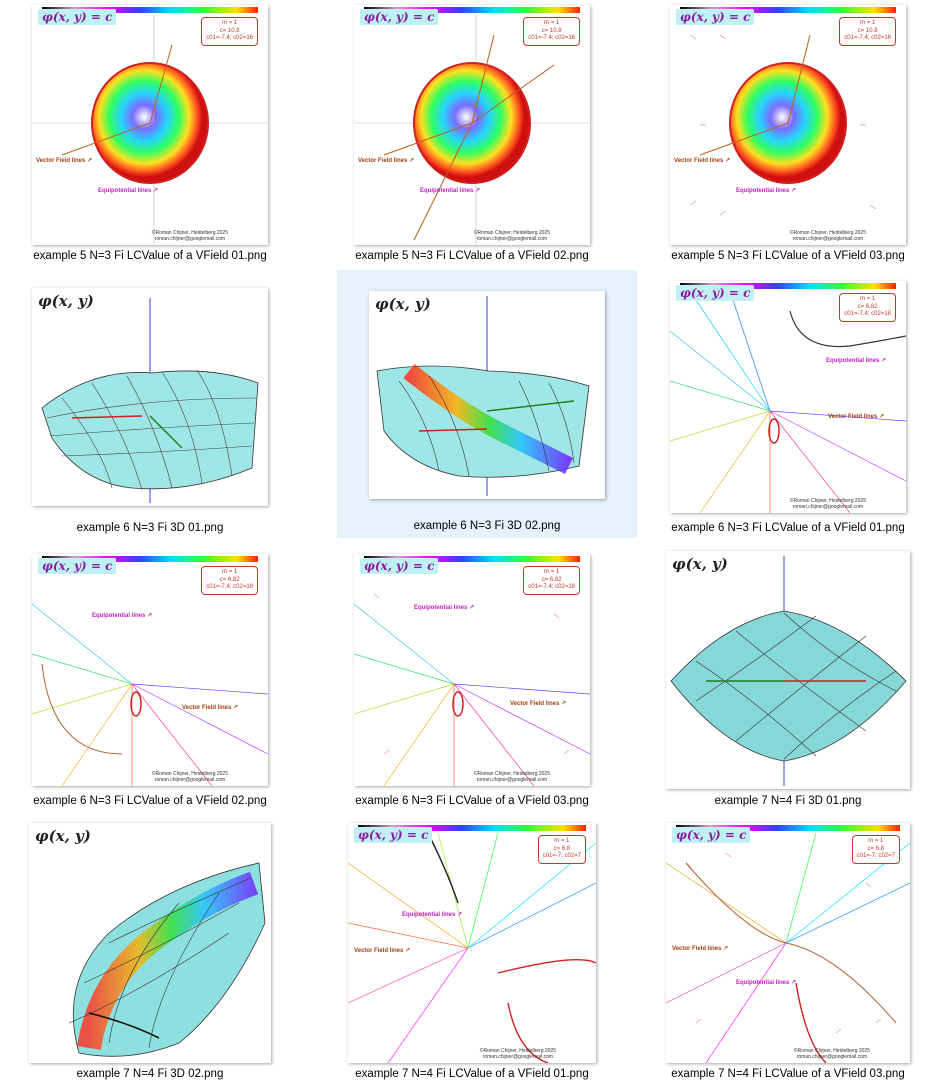  I want to click on file-name: example 7 N=4 Fi 3D 02.png, so click(150, 1074).